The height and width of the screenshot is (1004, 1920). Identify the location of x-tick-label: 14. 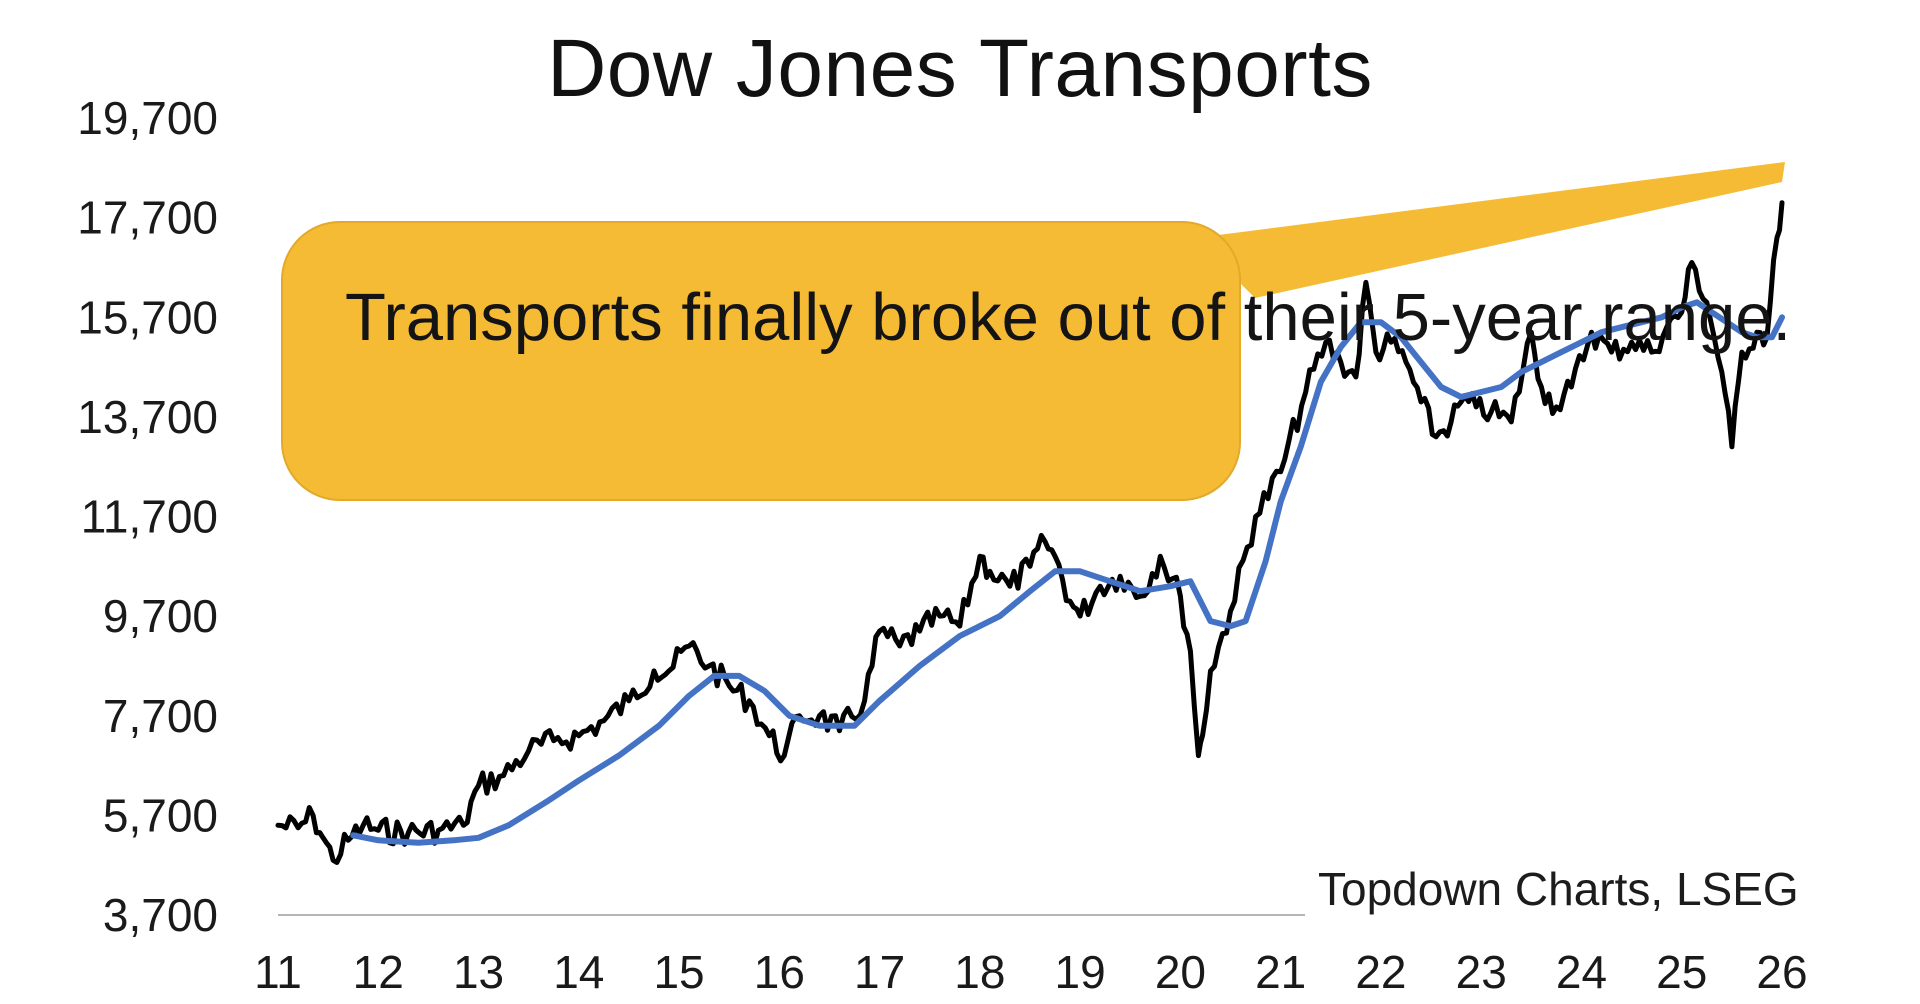
(578, 972).